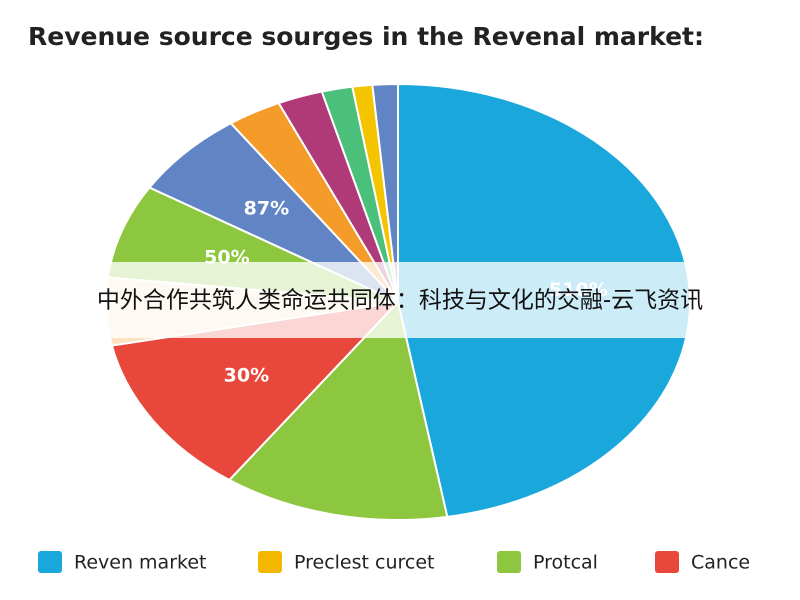  I want to click on legend-label: Preclest curcet, so click(364, 563).